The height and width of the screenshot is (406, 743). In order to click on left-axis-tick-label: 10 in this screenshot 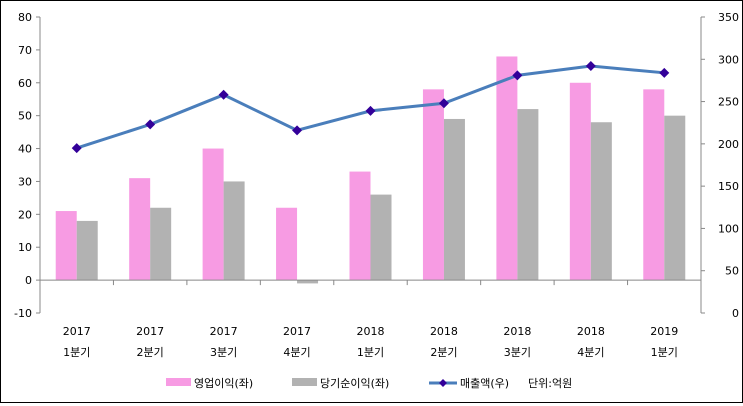, I will do `click(25, 247)`.